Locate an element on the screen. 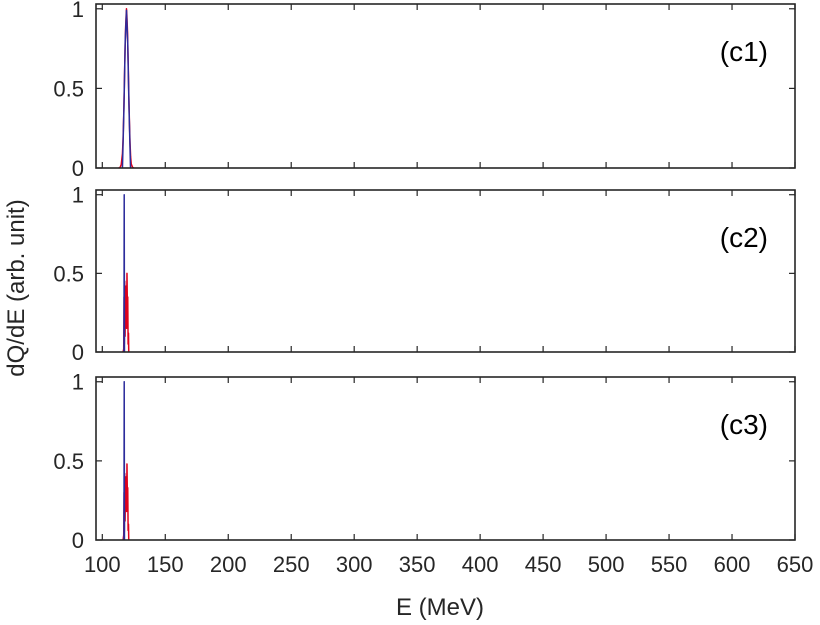 This screenshot has width=820, height=625. x-tick-label: 150 is located at coordinates (165, 564).